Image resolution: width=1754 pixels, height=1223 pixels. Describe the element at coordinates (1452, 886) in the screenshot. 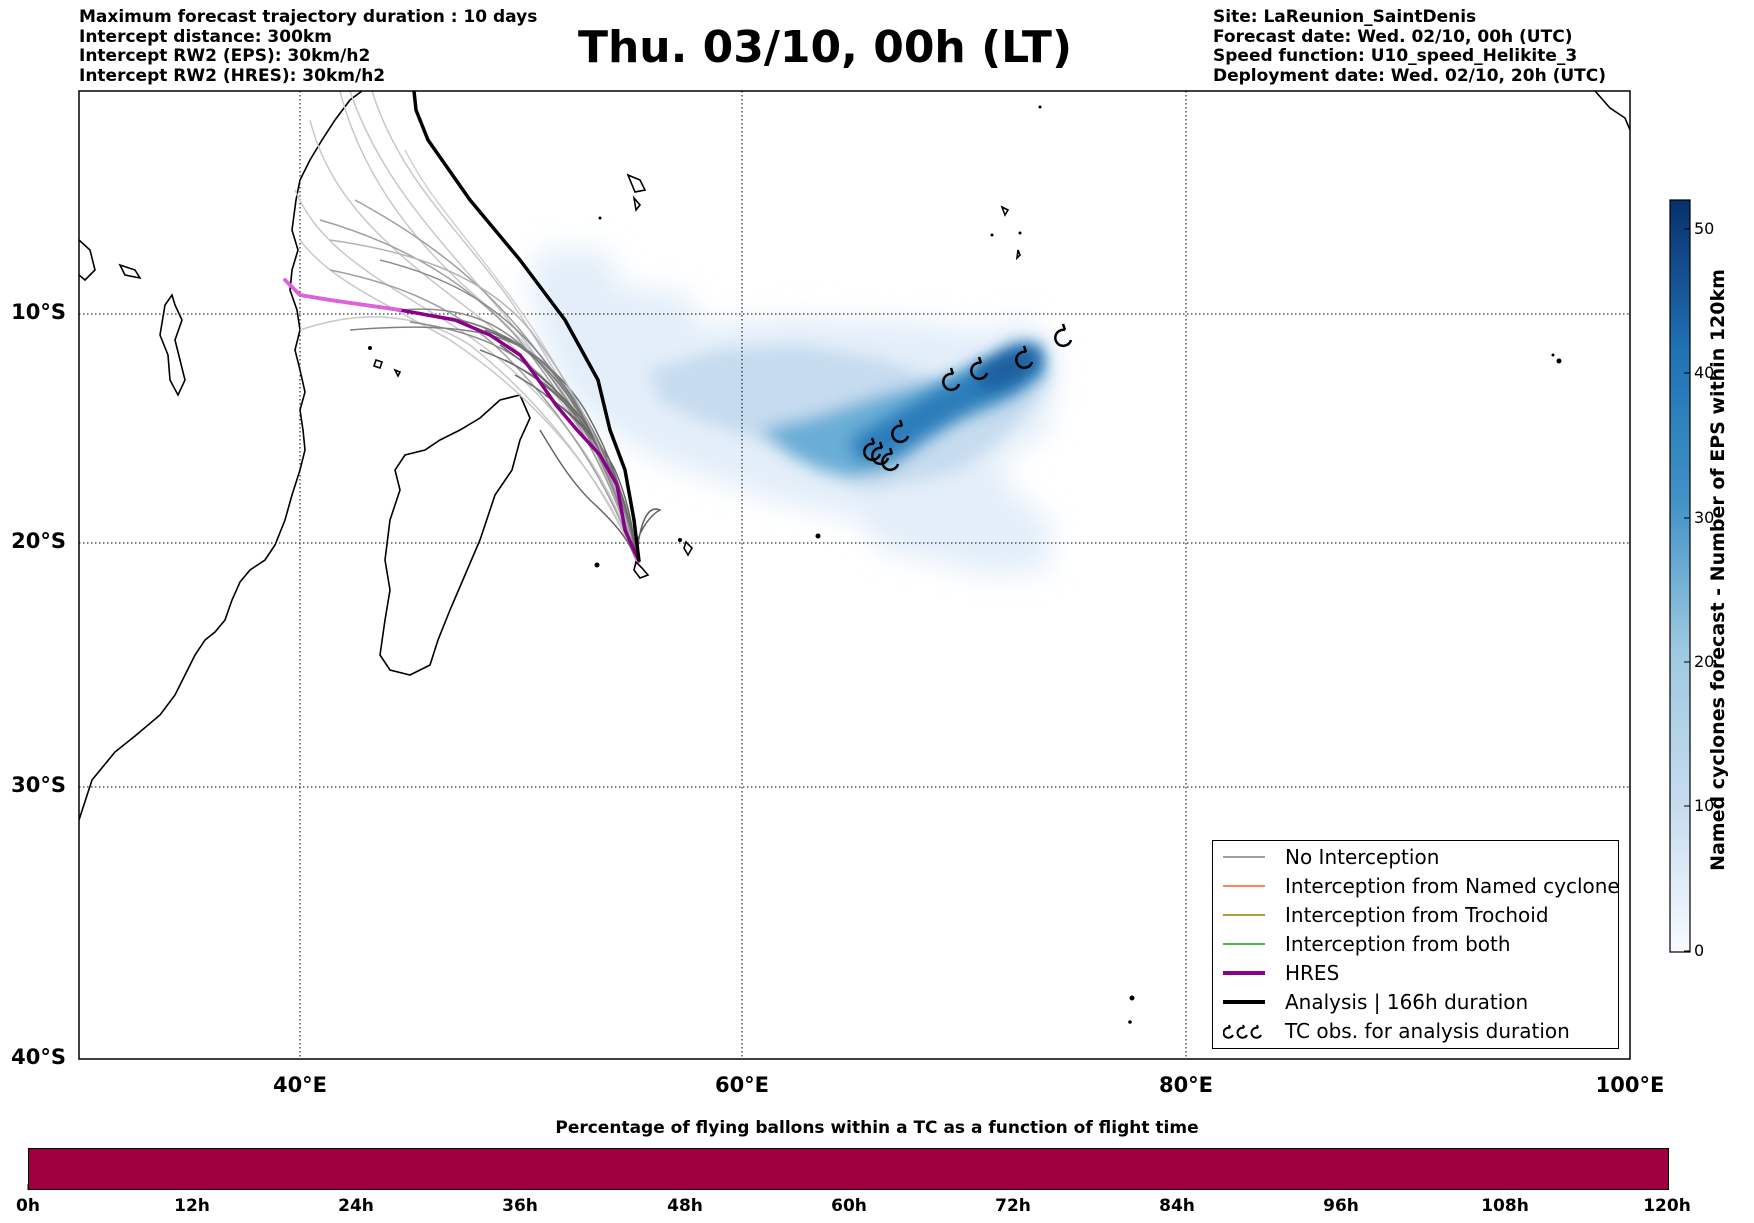

I see `legend-label: Interception from Named cyclone` at that location.